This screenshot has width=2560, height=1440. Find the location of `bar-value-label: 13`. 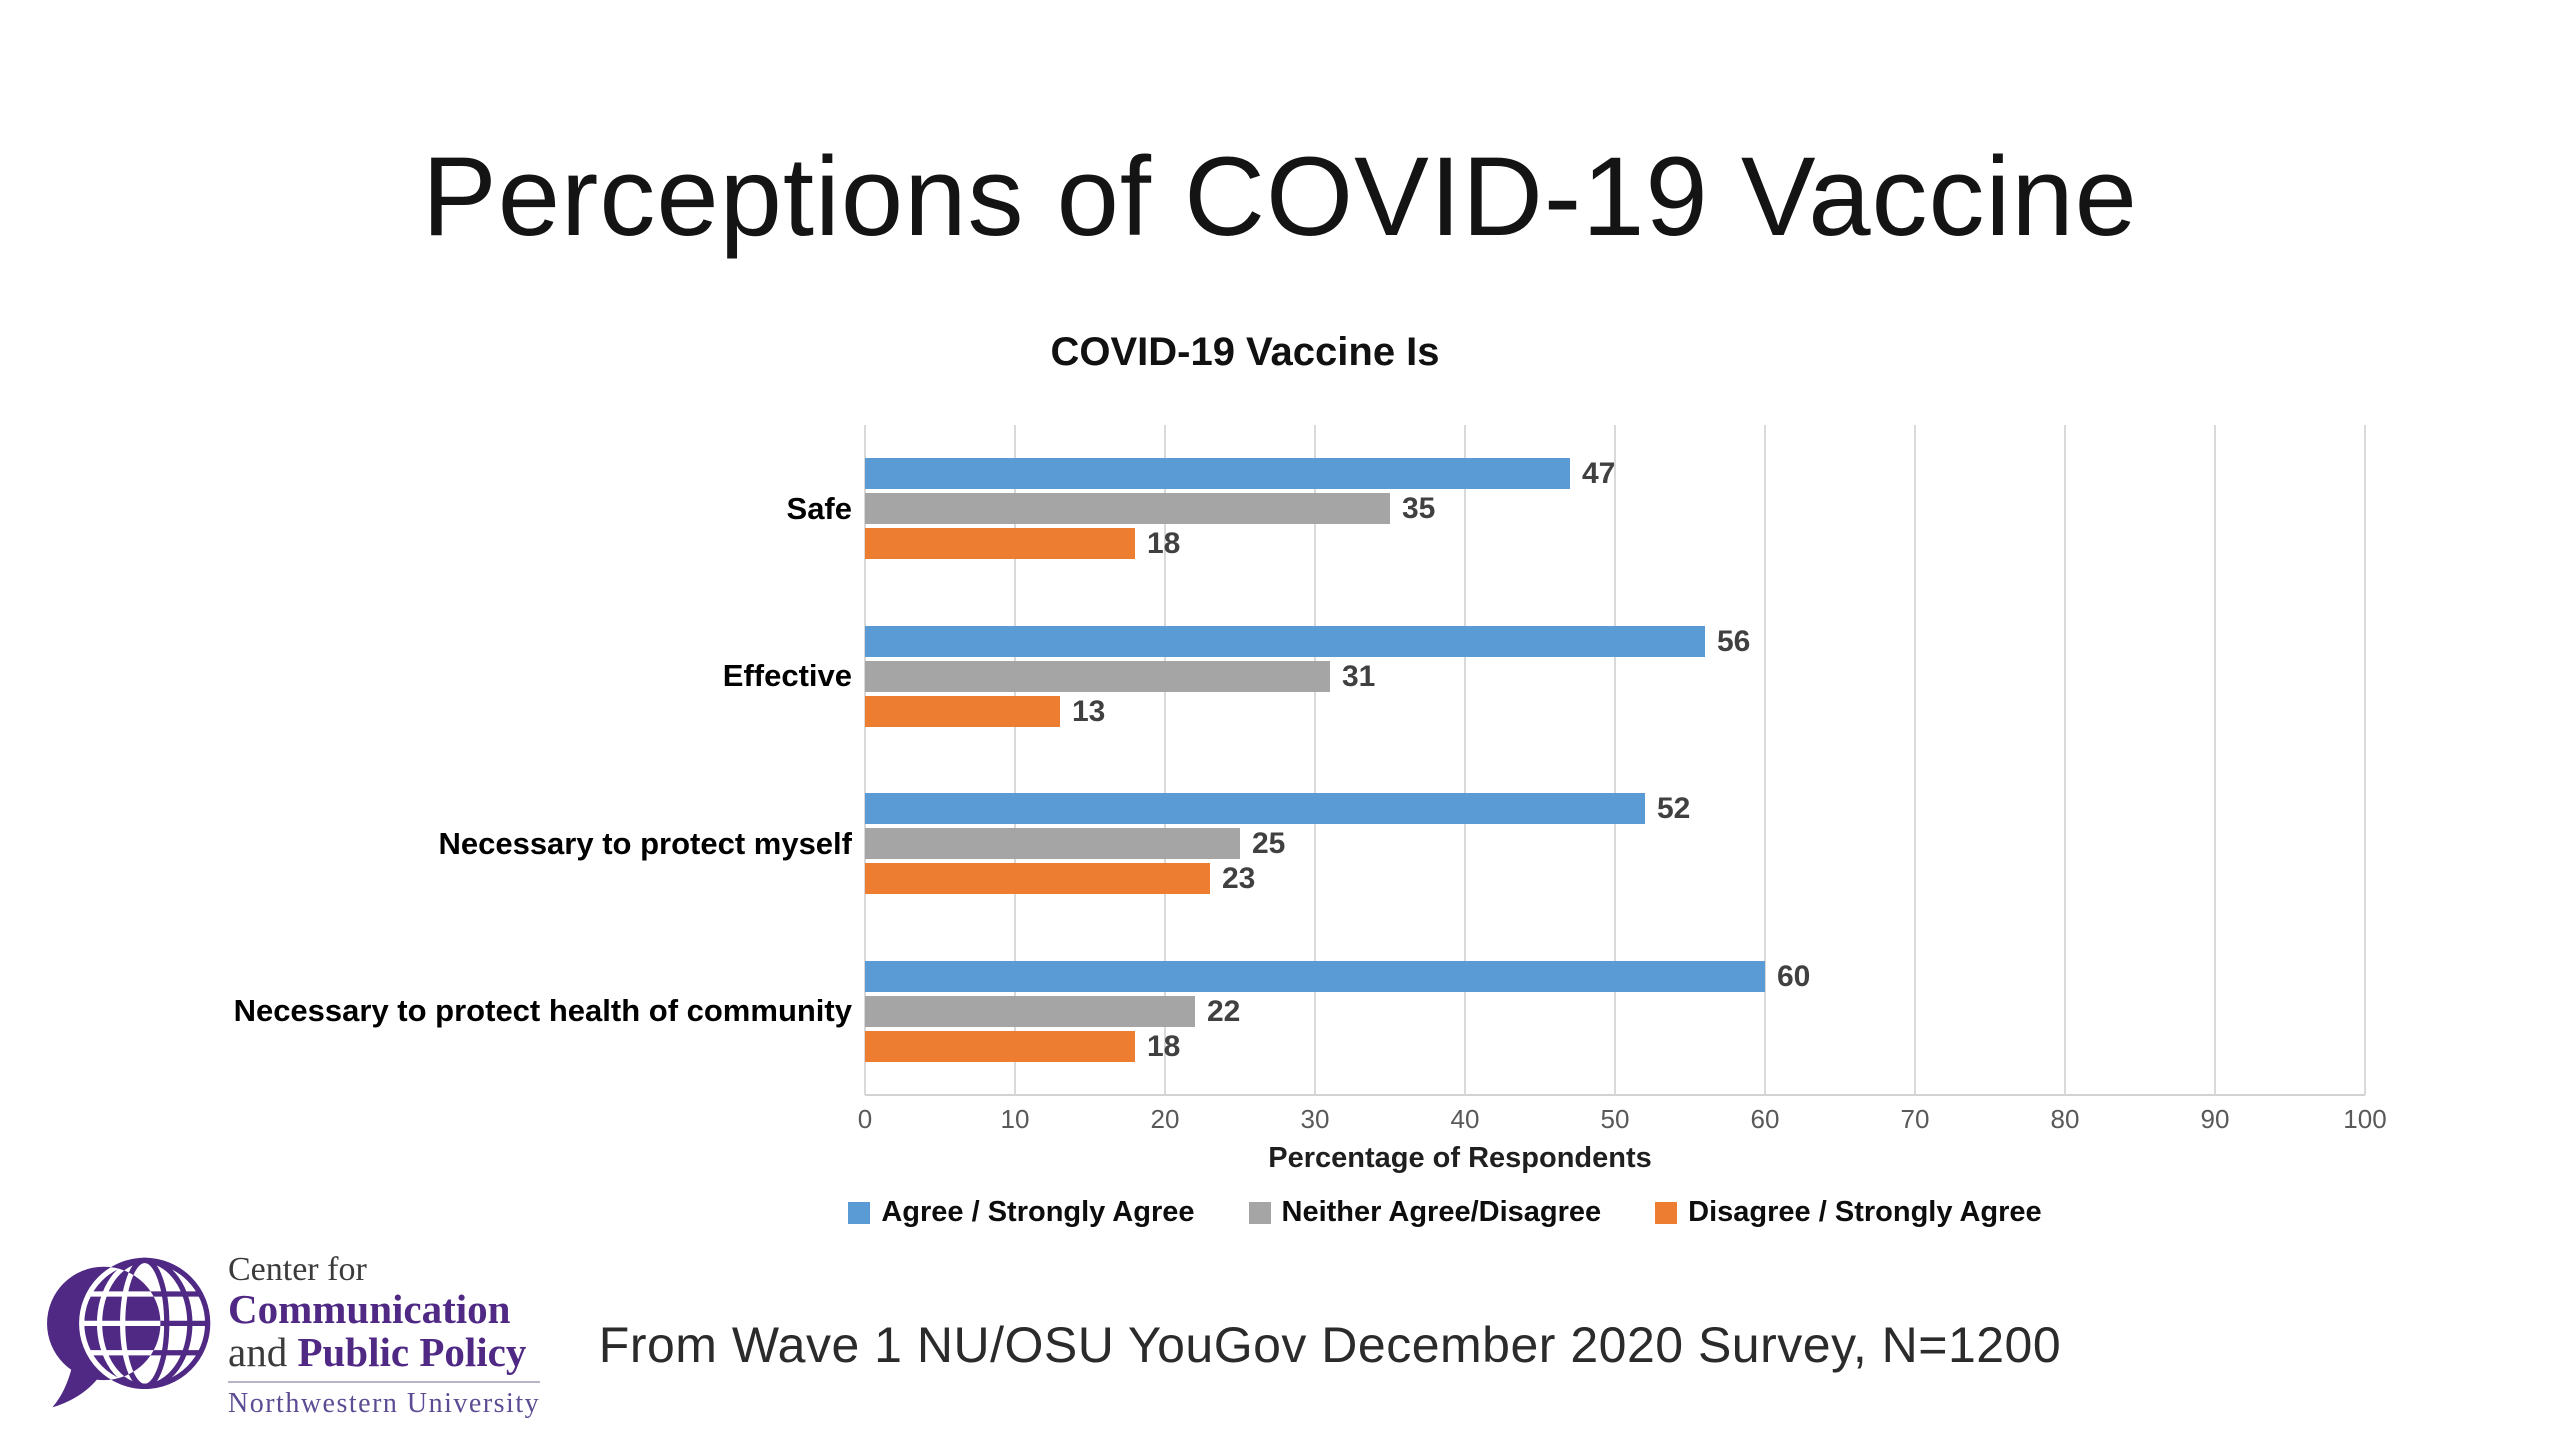

bar-value-label: 13 is located at coordinates (1089, 711).